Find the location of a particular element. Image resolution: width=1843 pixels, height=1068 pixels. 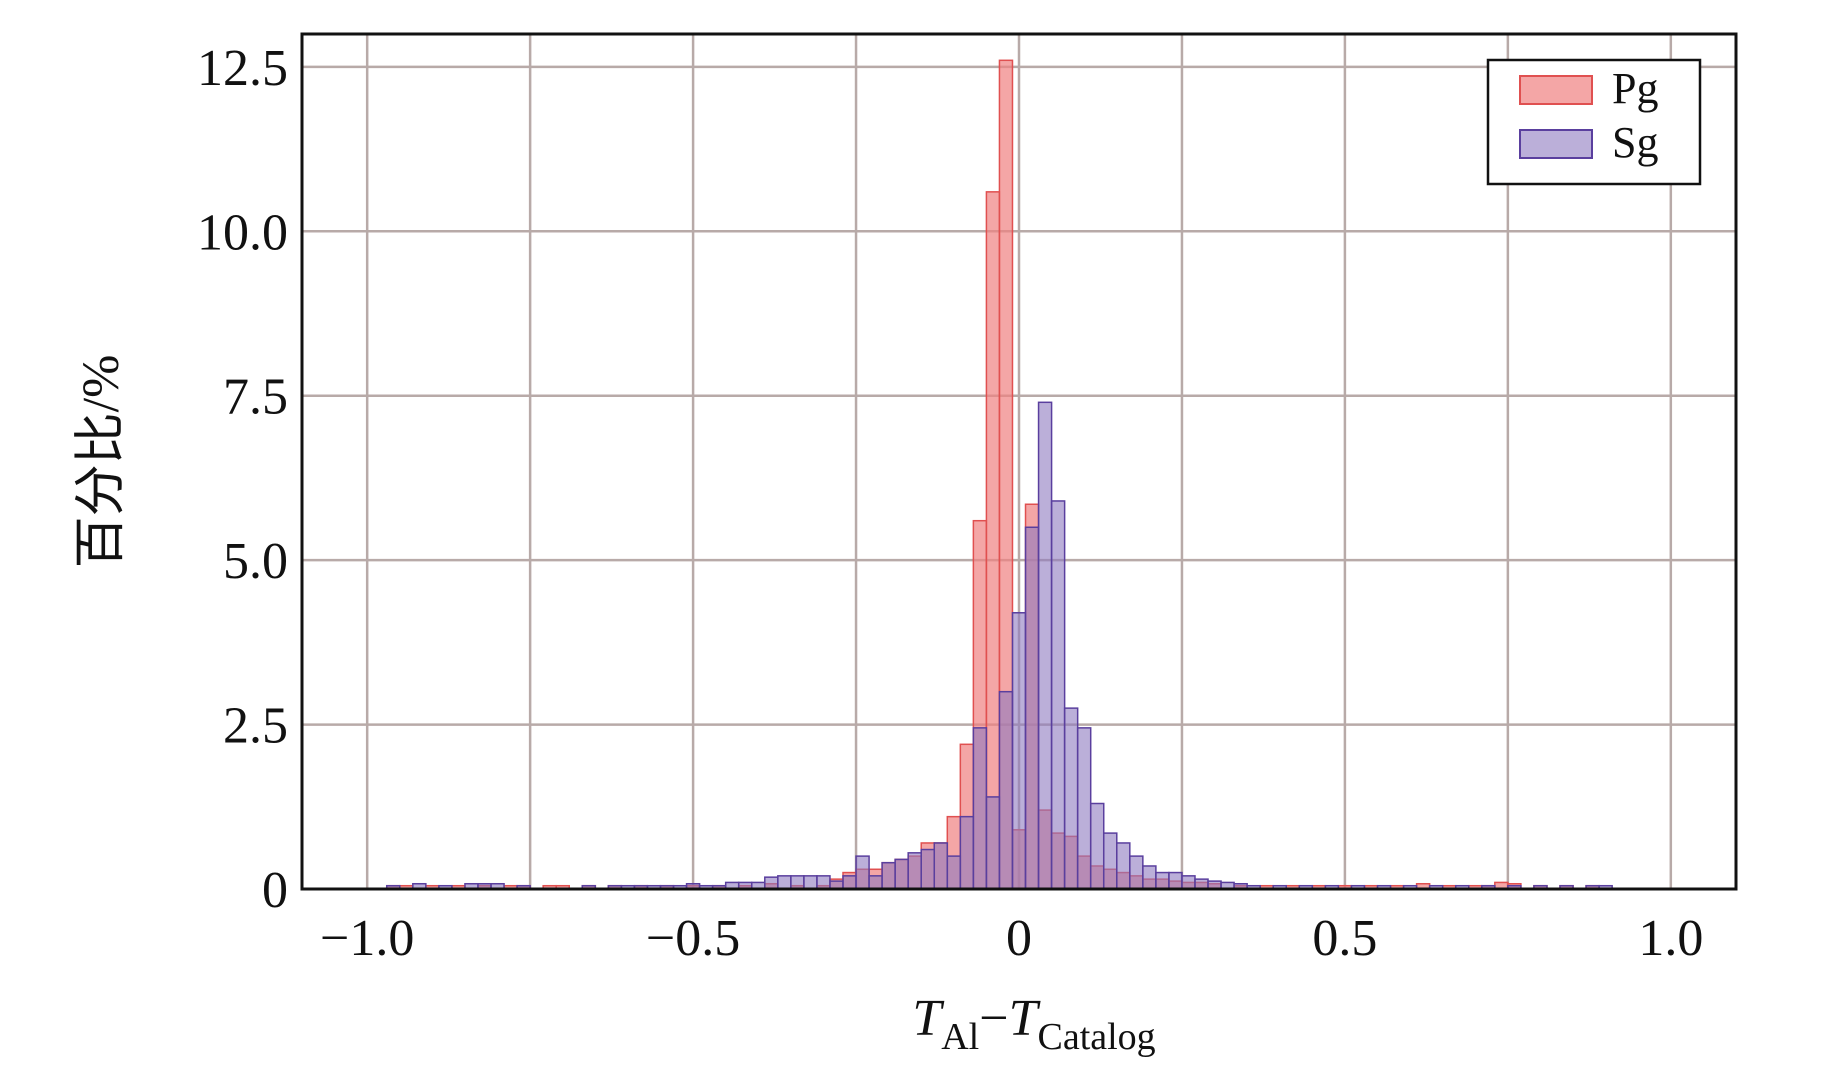

y-tick-label-2: 5.0 is located at coordinates (255, 561).